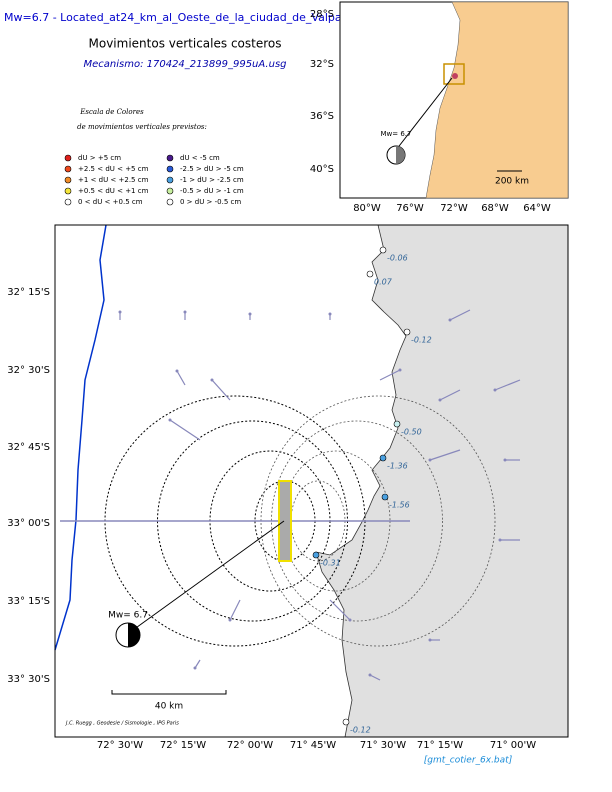  I want to click on inset-labels: 28°S 32°S 36°S 40°S 80°W 76°W 72°W 68°W 64°W, so click(430, 111).